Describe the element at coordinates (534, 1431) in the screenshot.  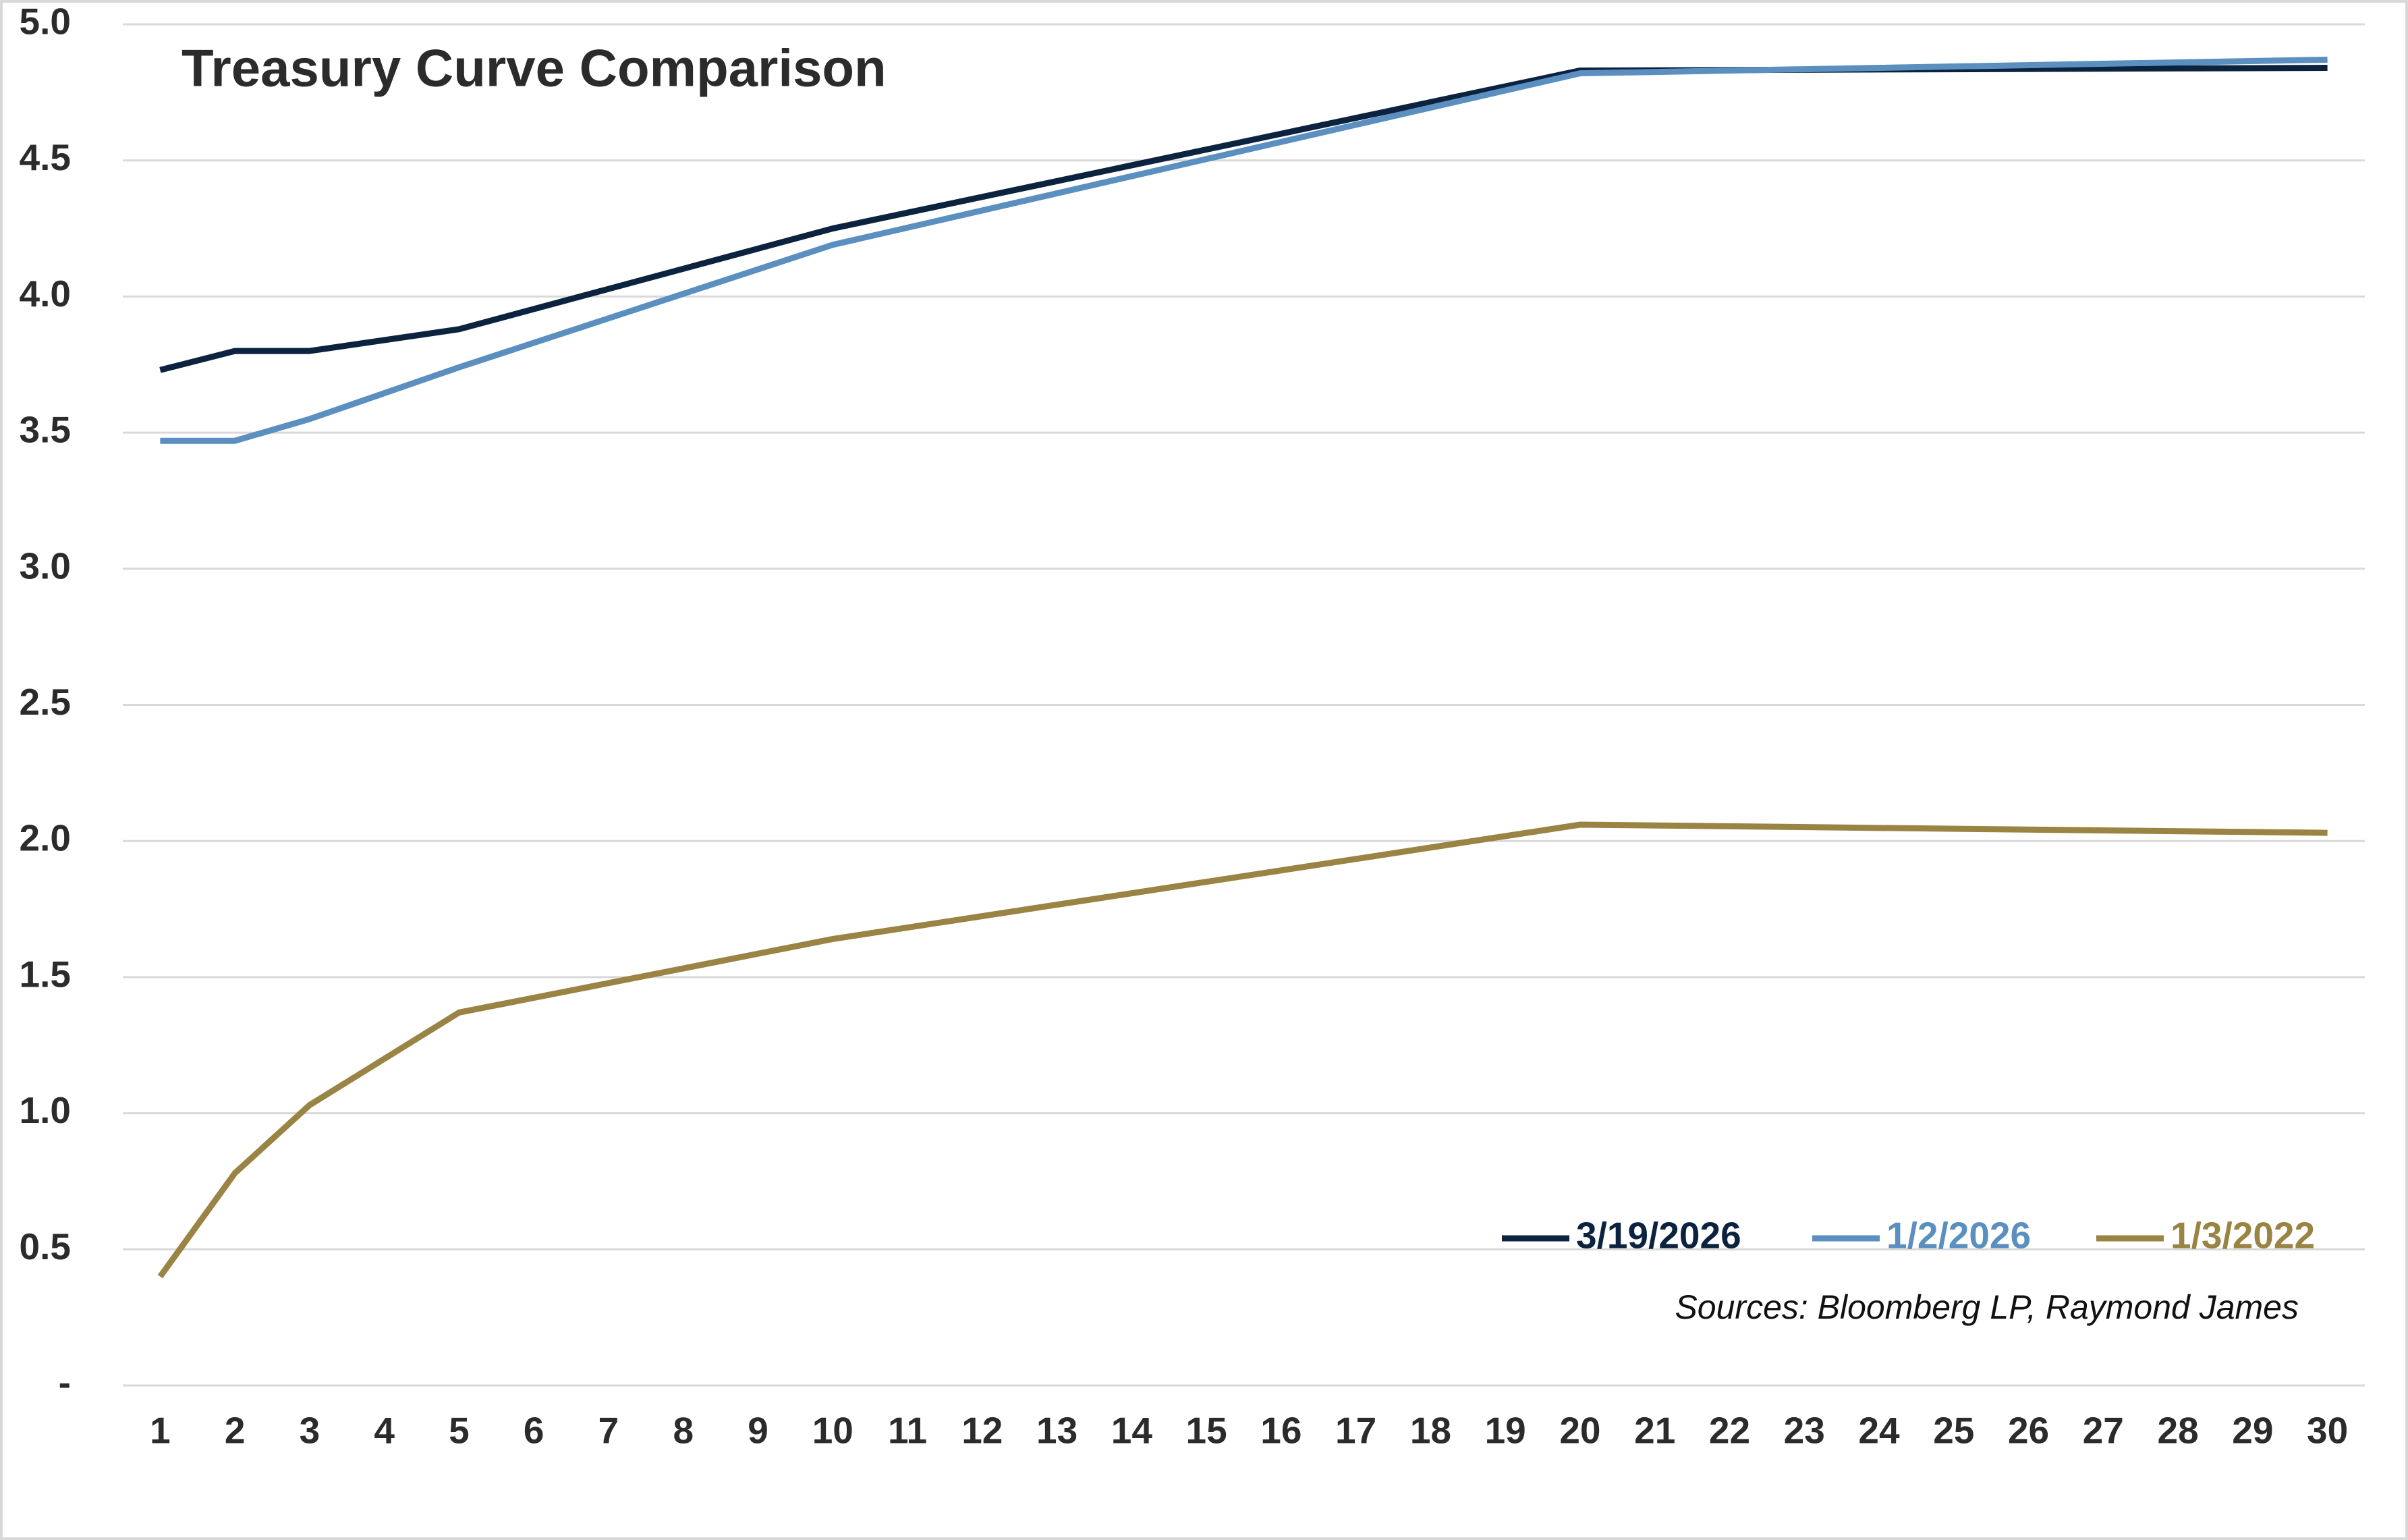
I see `x-tick-label: 6` at that location.